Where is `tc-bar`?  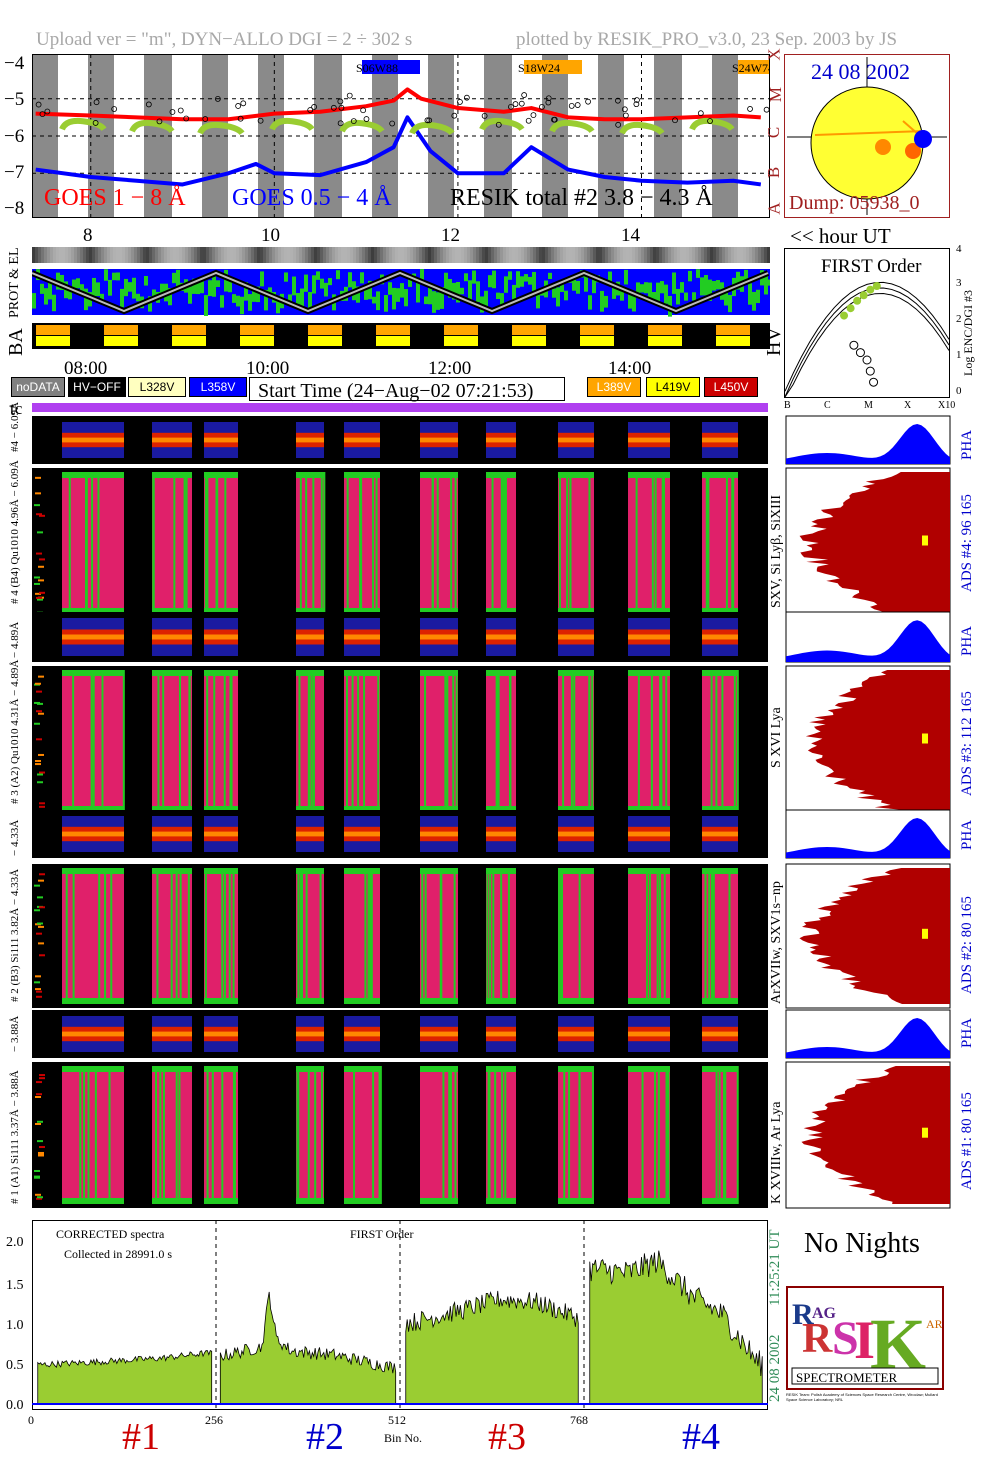
tc-bar is located at coordinates (400, 407).